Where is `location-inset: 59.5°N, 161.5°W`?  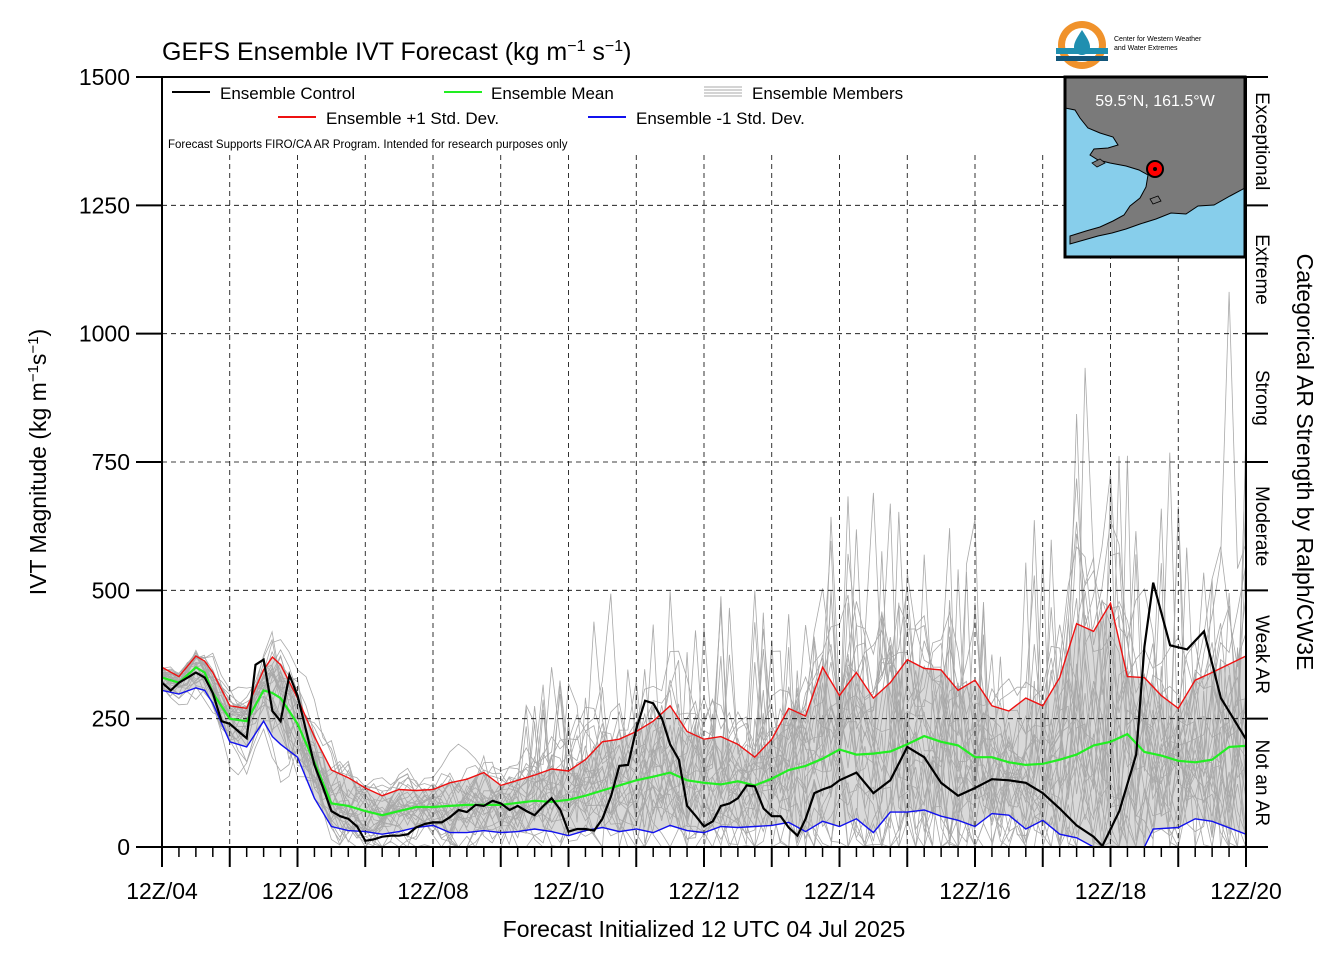
location-inset: 59.5°N, 161.5°W is located at coordinates (1155, 167).